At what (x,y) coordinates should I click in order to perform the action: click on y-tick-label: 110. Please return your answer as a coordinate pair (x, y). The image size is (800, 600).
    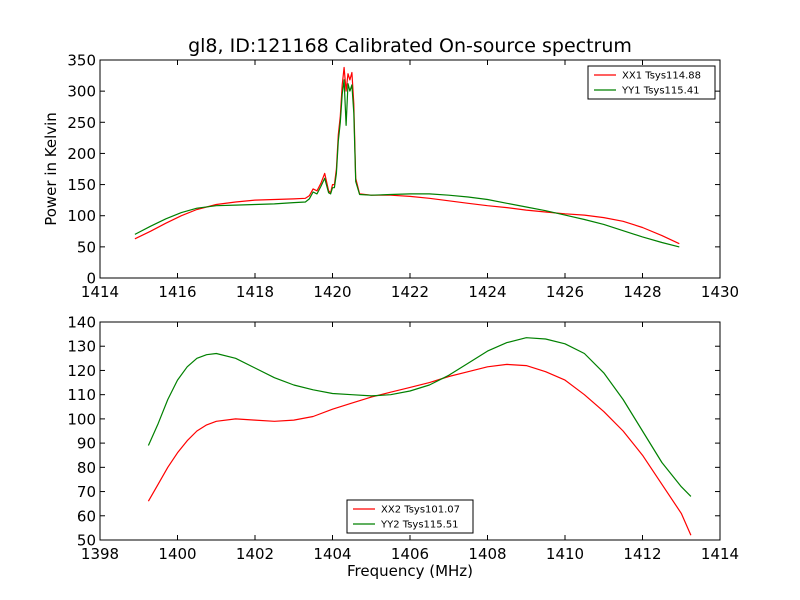
    Looking at the image, I should click on (81, 395).